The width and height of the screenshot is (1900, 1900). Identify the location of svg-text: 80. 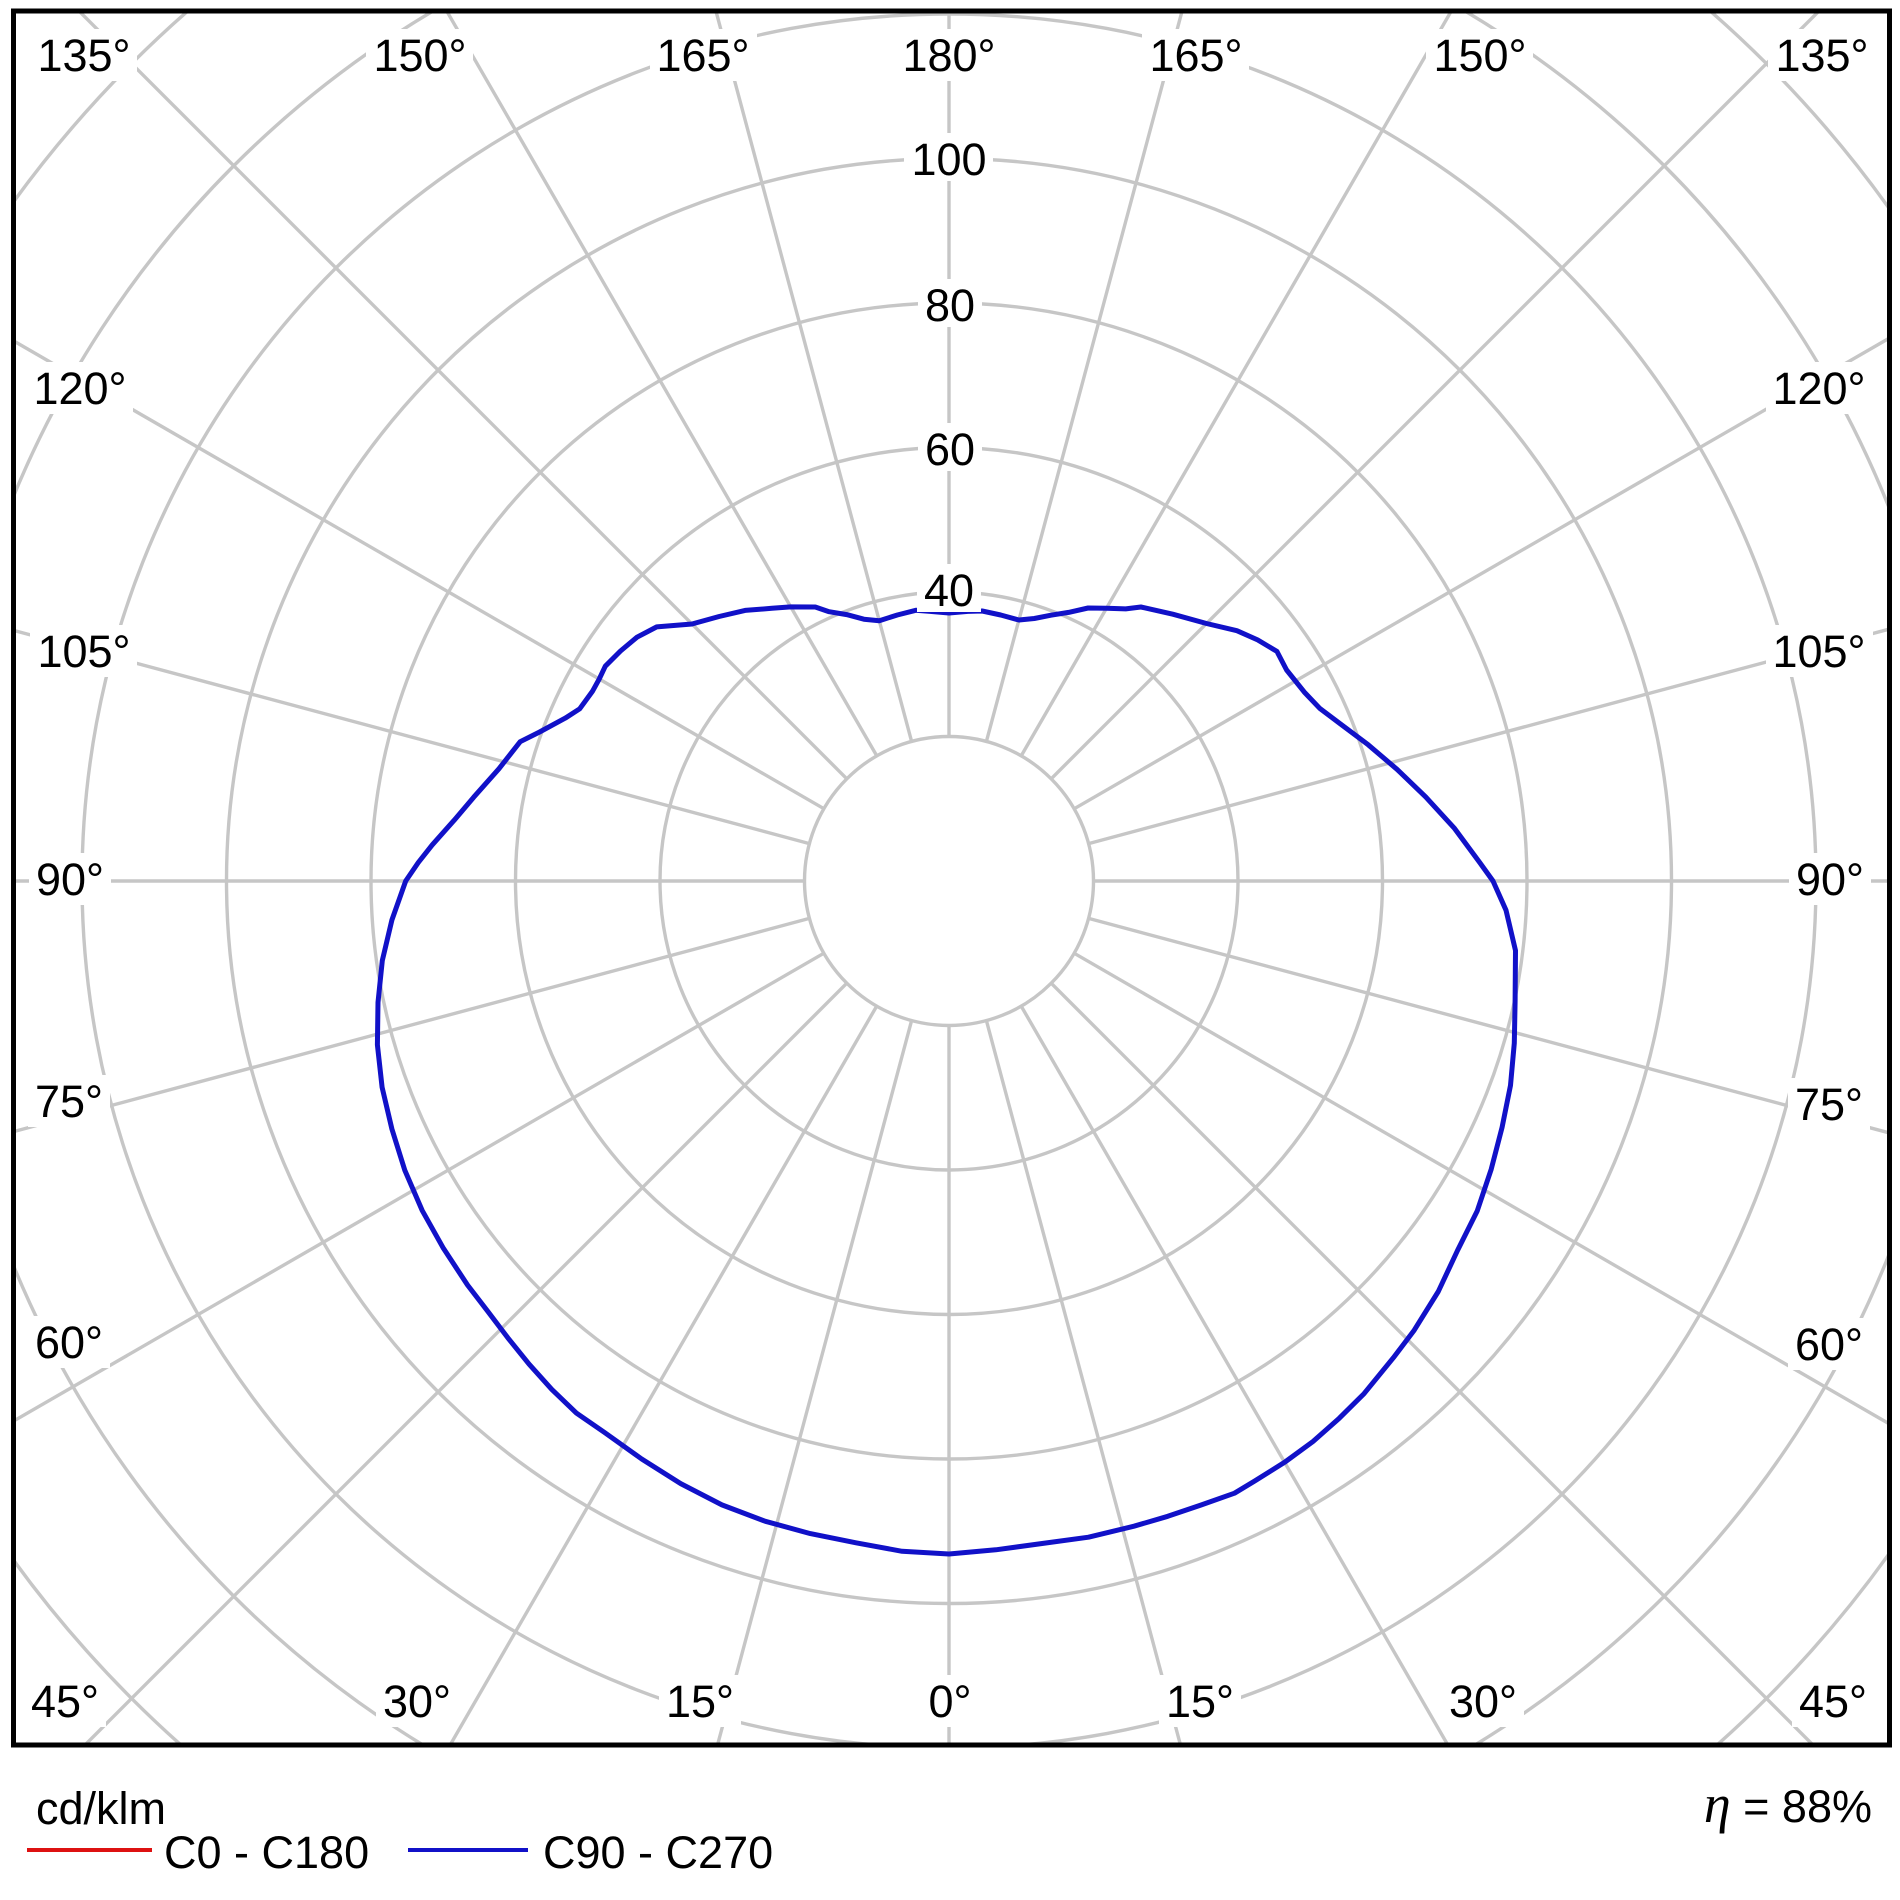
(950, 305).